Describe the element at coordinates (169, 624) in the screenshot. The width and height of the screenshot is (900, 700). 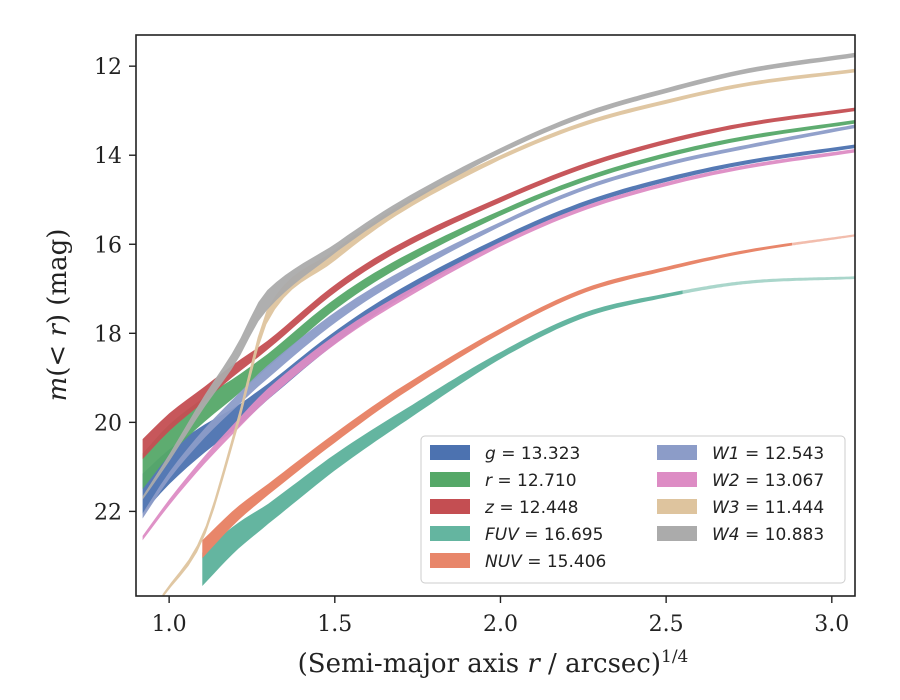
I see `x-tick-label: 1.0` at that location.